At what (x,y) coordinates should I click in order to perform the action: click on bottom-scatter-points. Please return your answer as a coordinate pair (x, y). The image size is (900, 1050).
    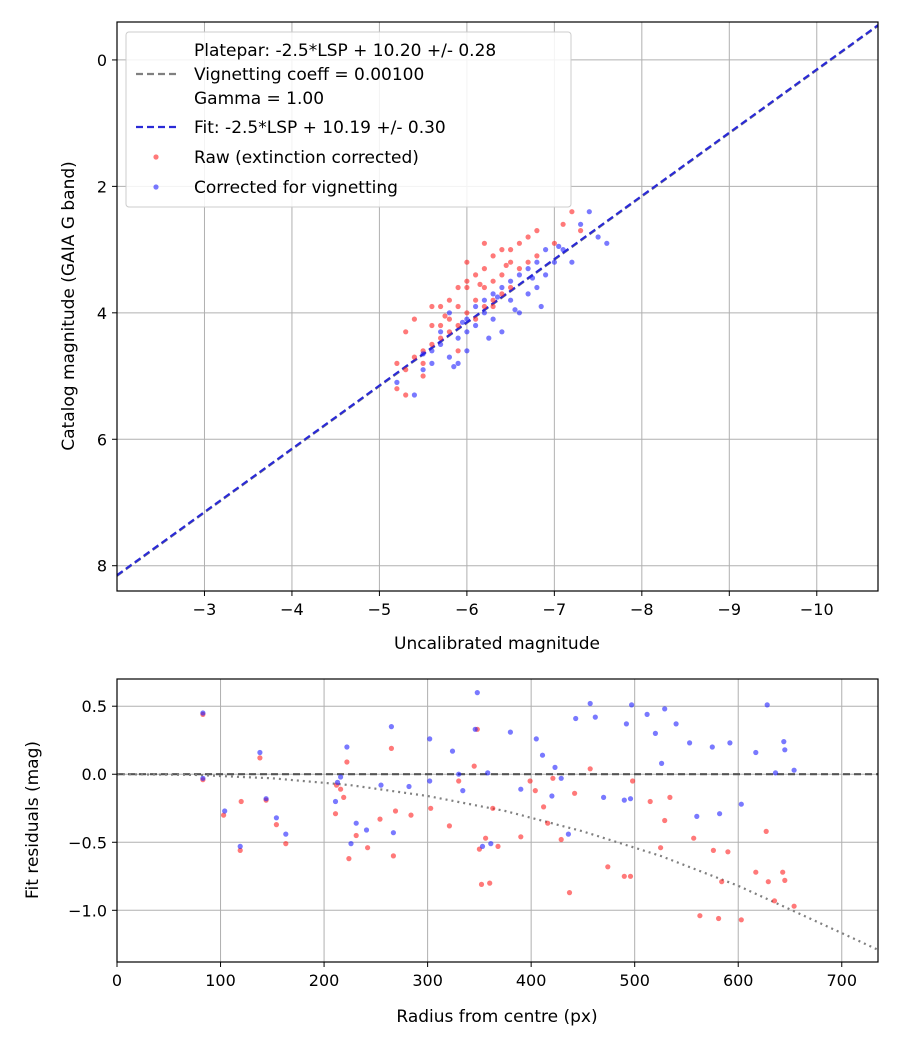
    Looking at the image, I should click on (498, 806).